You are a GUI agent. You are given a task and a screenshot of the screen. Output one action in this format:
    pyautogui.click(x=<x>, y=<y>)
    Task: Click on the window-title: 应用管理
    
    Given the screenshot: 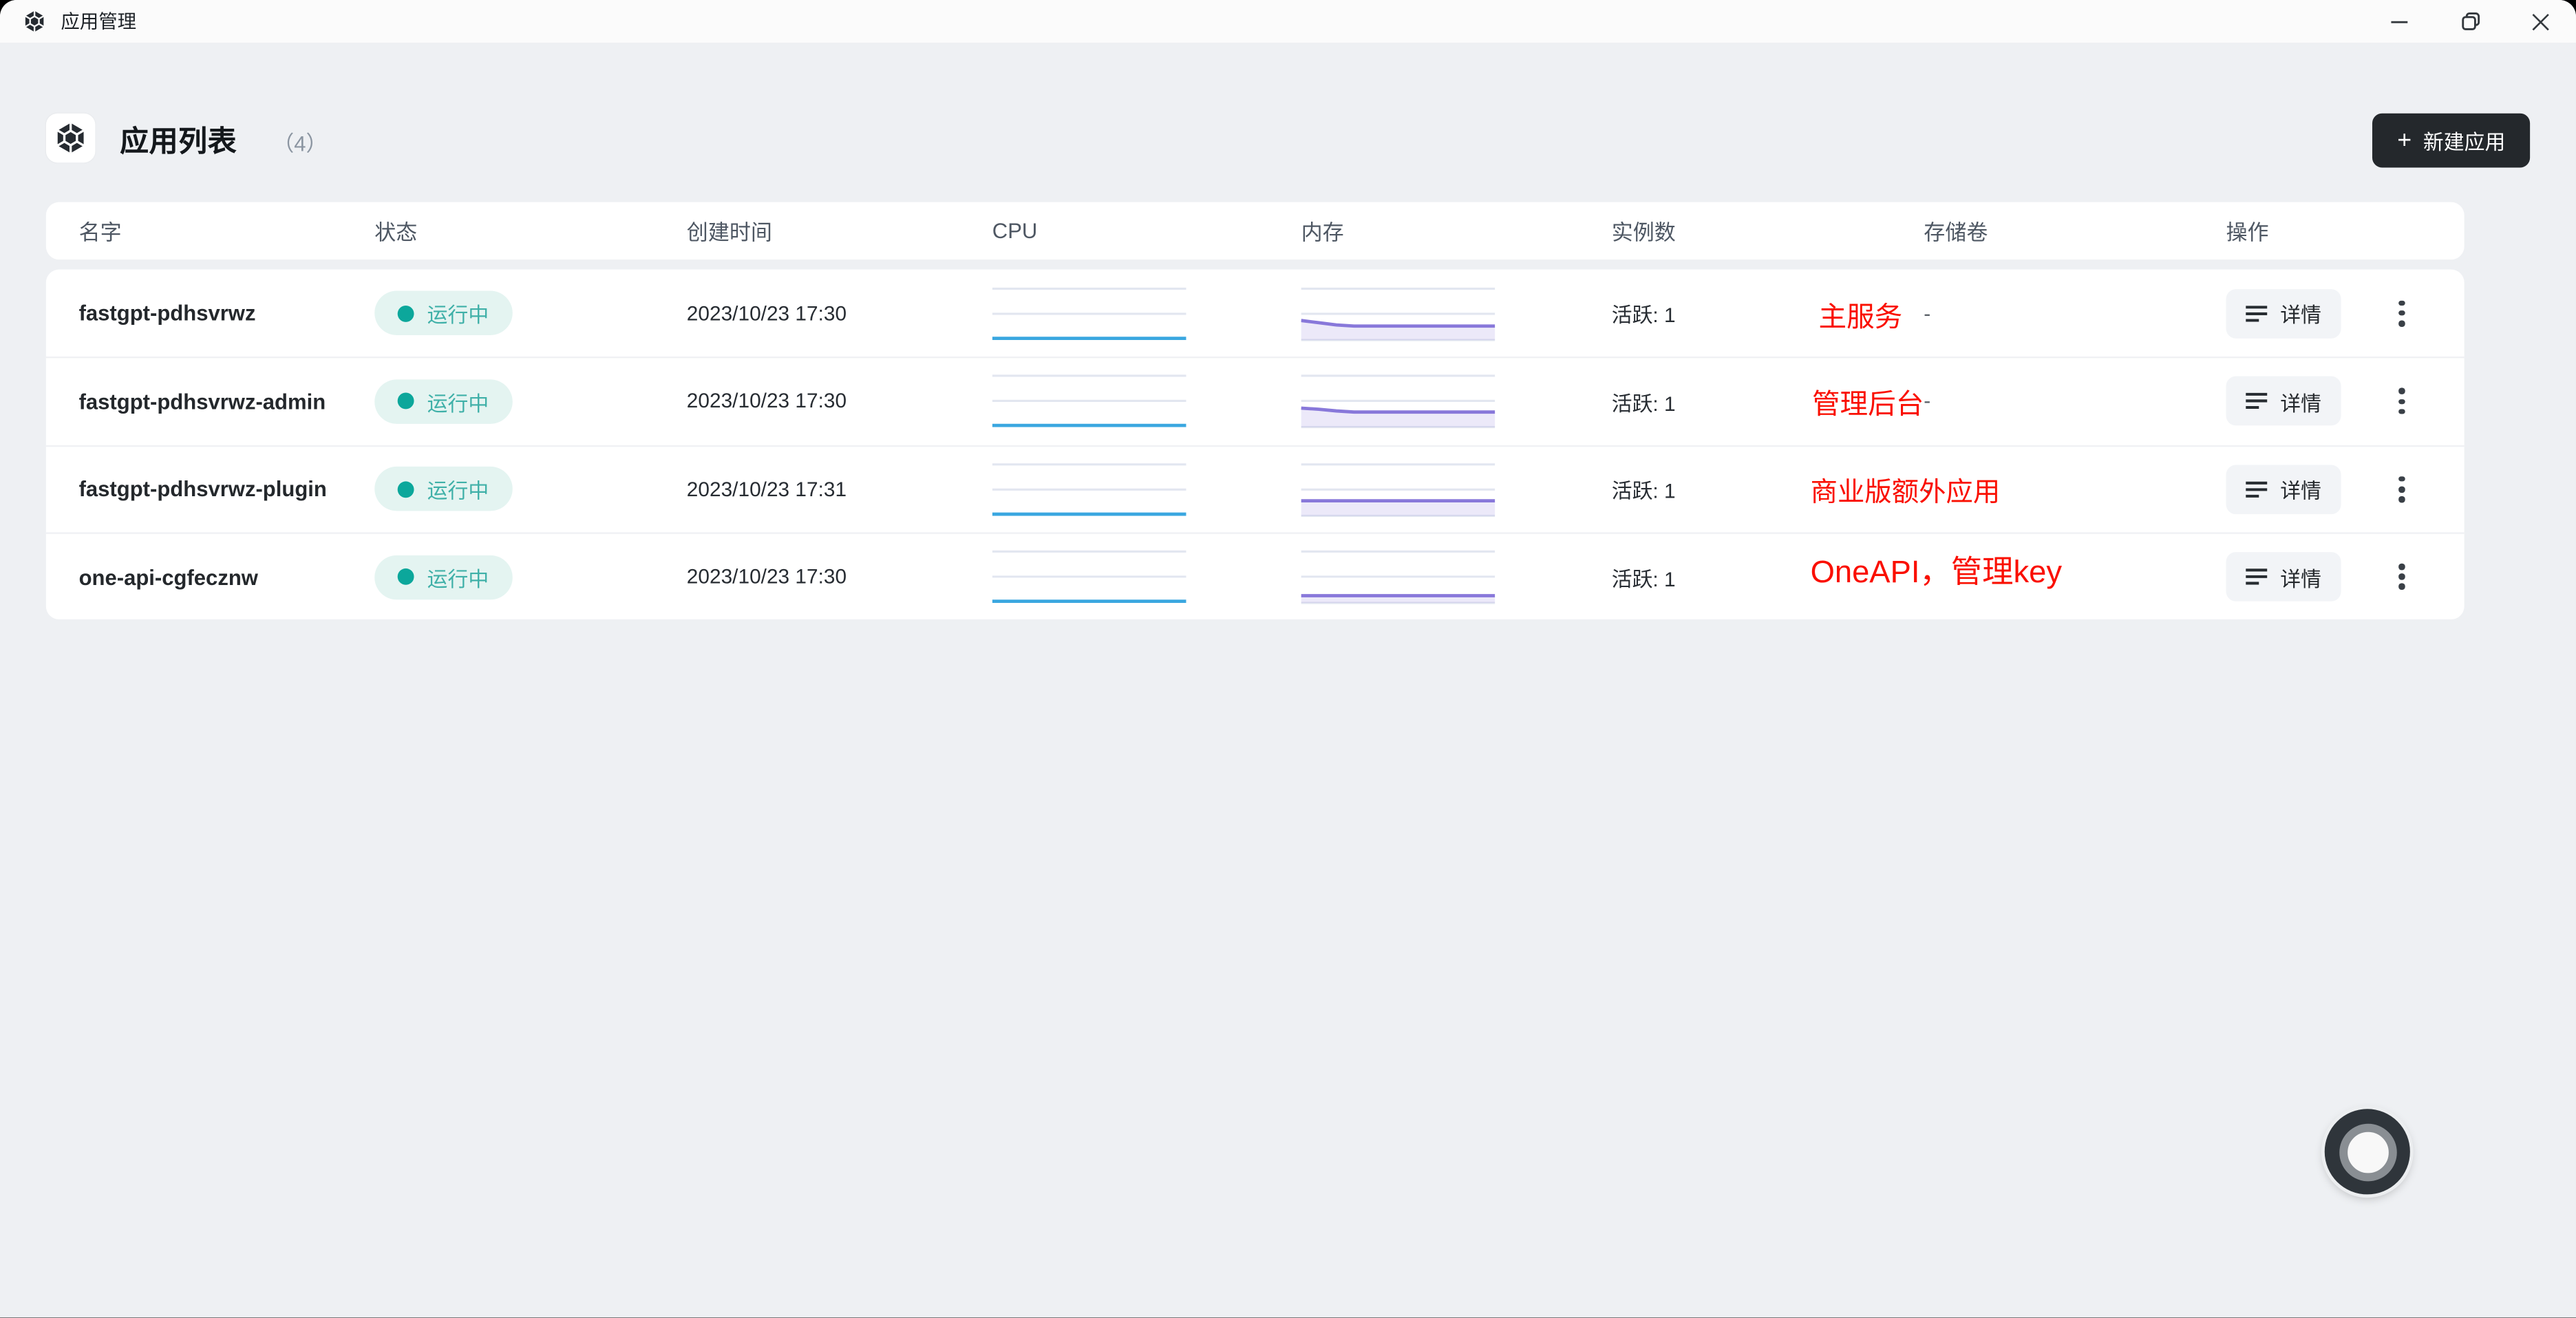 What is the action you would take?
    pyautogui.click(x=99, y=23)
    